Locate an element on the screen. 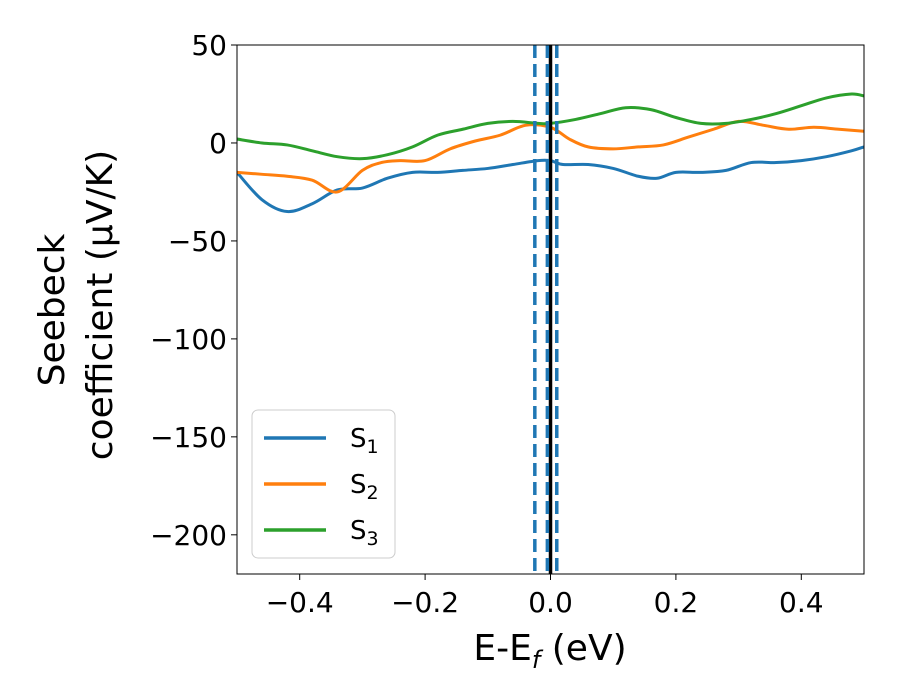 Image resolution: width=900 pixels, height=700 pixels. x-tick-label: −0.4 is located at coordinates (300, 602).